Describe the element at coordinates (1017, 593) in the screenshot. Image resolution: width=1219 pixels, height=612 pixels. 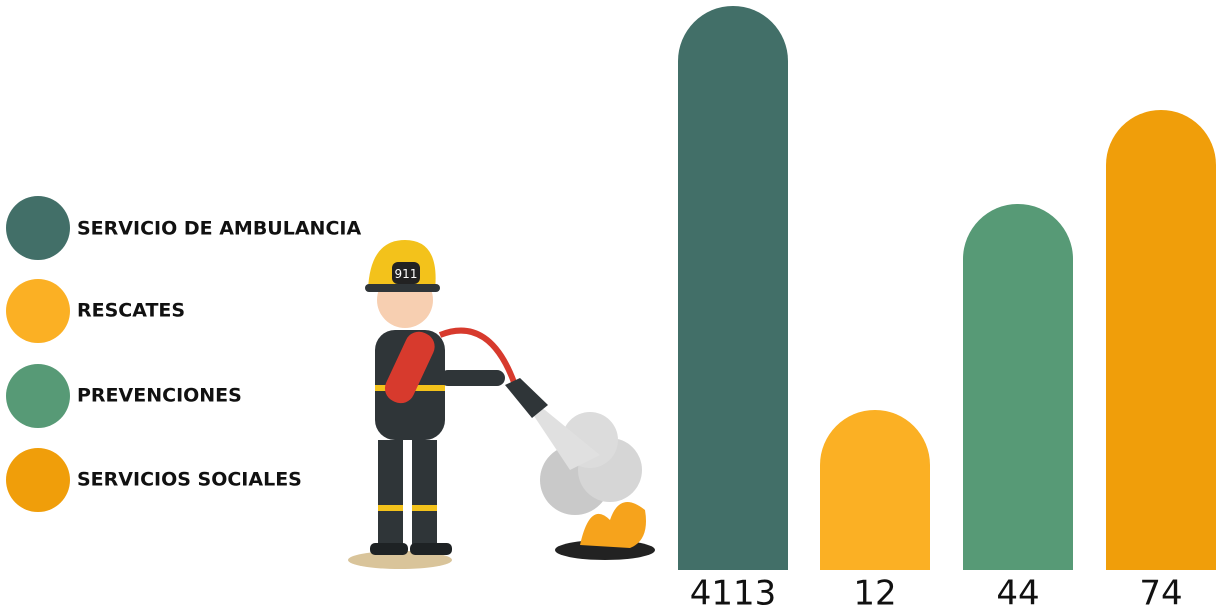
I see `value-label: 44` at that location.